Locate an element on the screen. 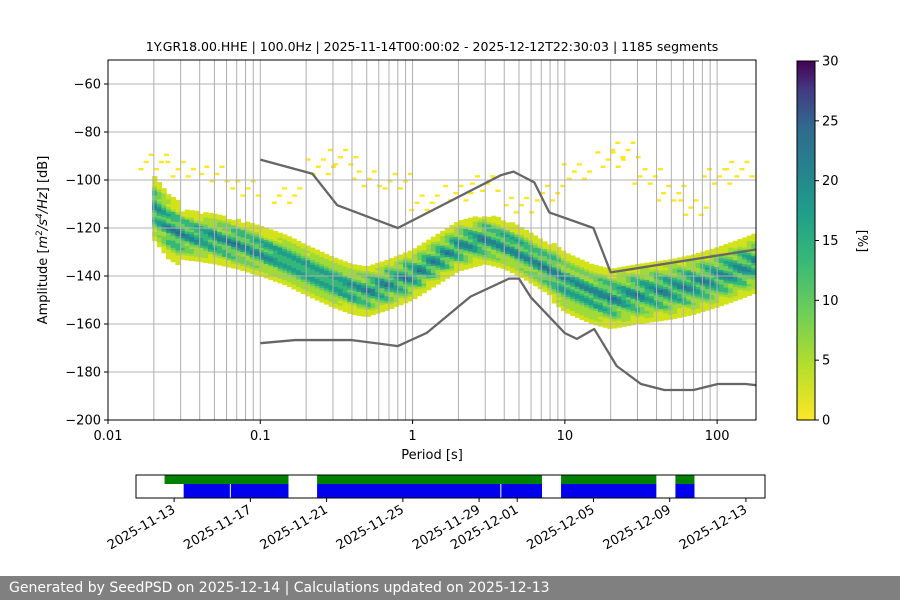 The image size is (900, 600). timeline-tick-label: 2025-12-09 is located at coordinates (637, 527).